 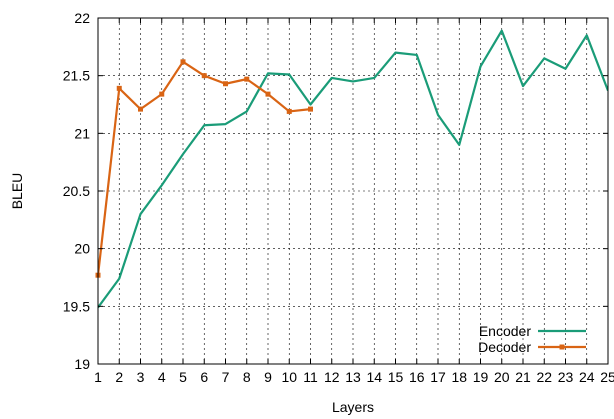 I want to click on x-tick-label: 4, so click(x=162, y=377).